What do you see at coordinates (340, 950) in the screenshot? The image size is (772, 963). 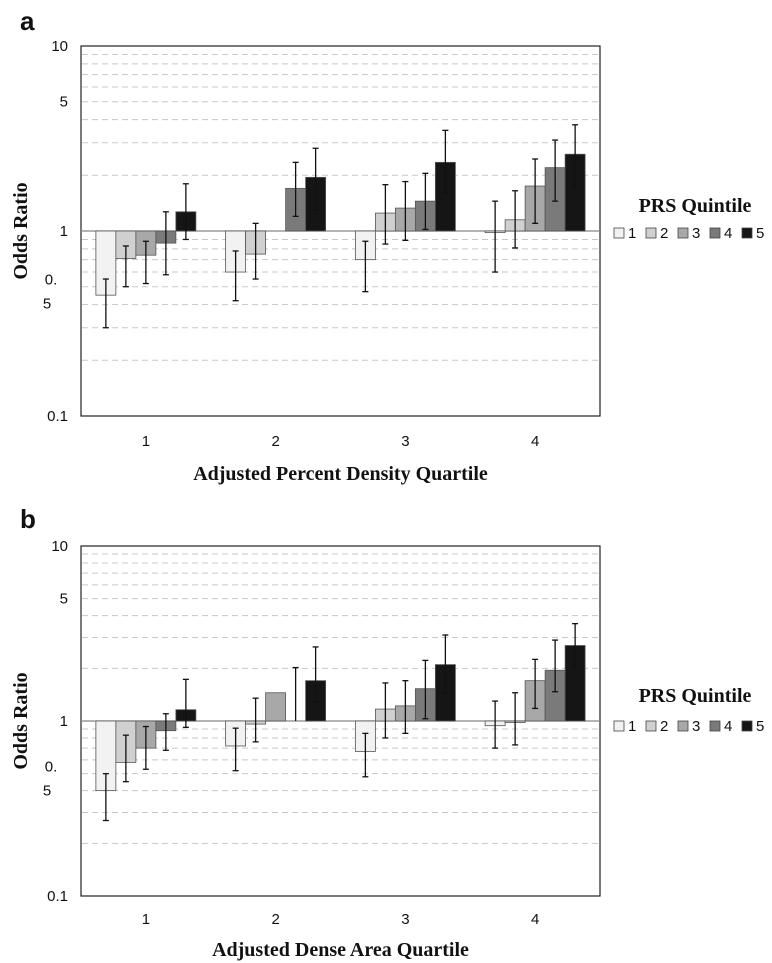 I see `x-axis-title: Adjusted Dense Area Quartile` at bounding box center [340, 950].